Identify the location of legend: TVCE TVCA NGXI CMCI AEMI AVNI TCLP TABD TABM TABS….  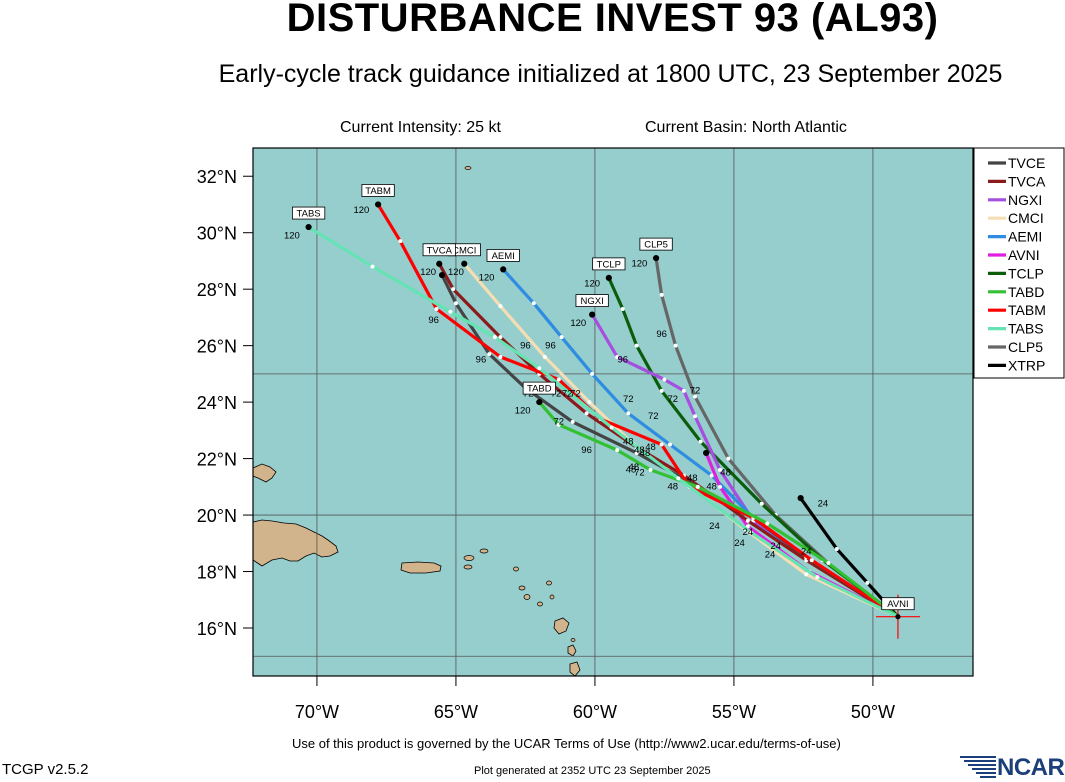
(1019, 263).